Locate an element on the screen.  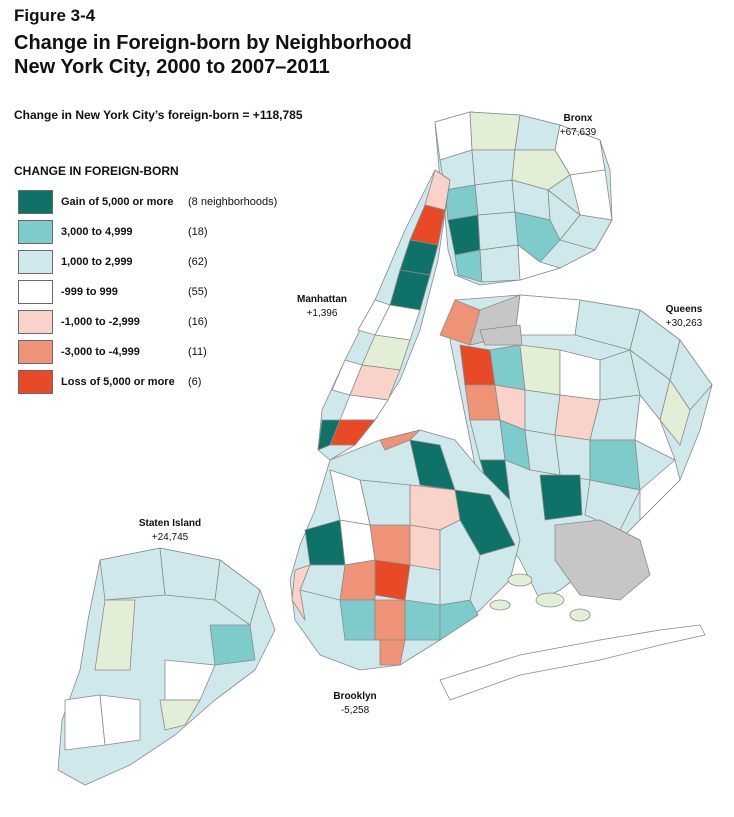
borough-value: +67,639 is located at coordinates (578, 132).